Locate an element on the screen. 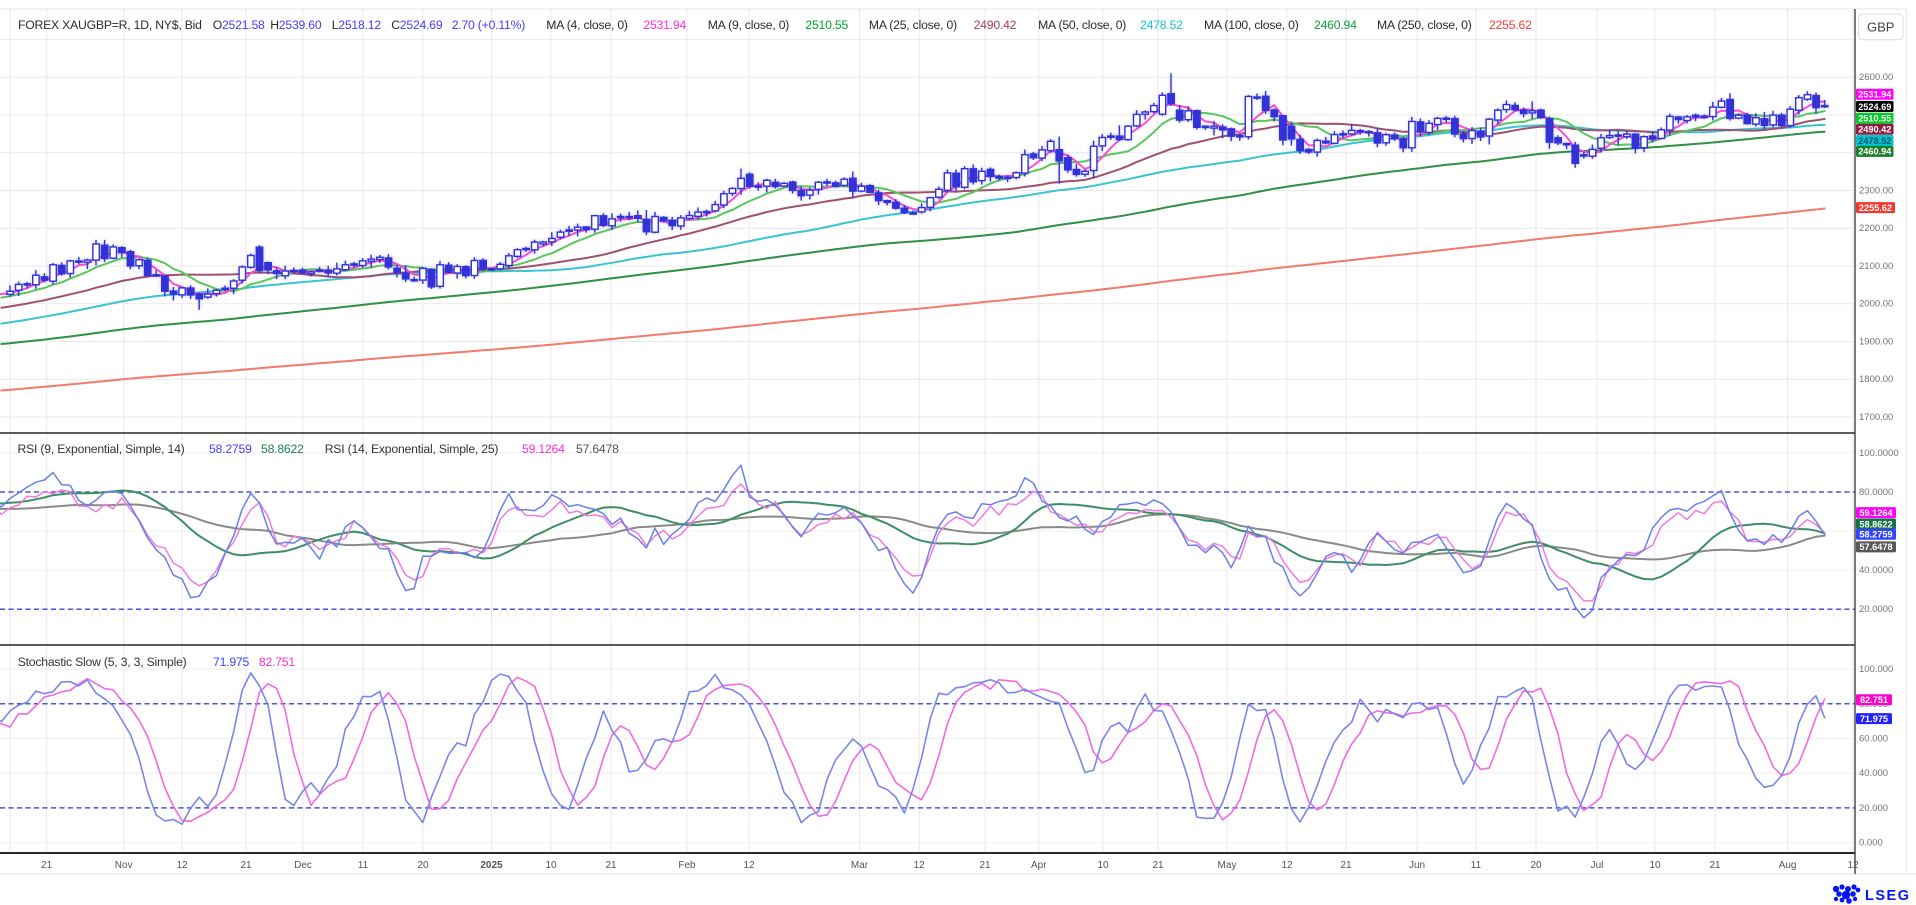 The width and height of the screenshot is (1916, 905). svg-text: 2200.00 is located at coordinates (1876, 228).